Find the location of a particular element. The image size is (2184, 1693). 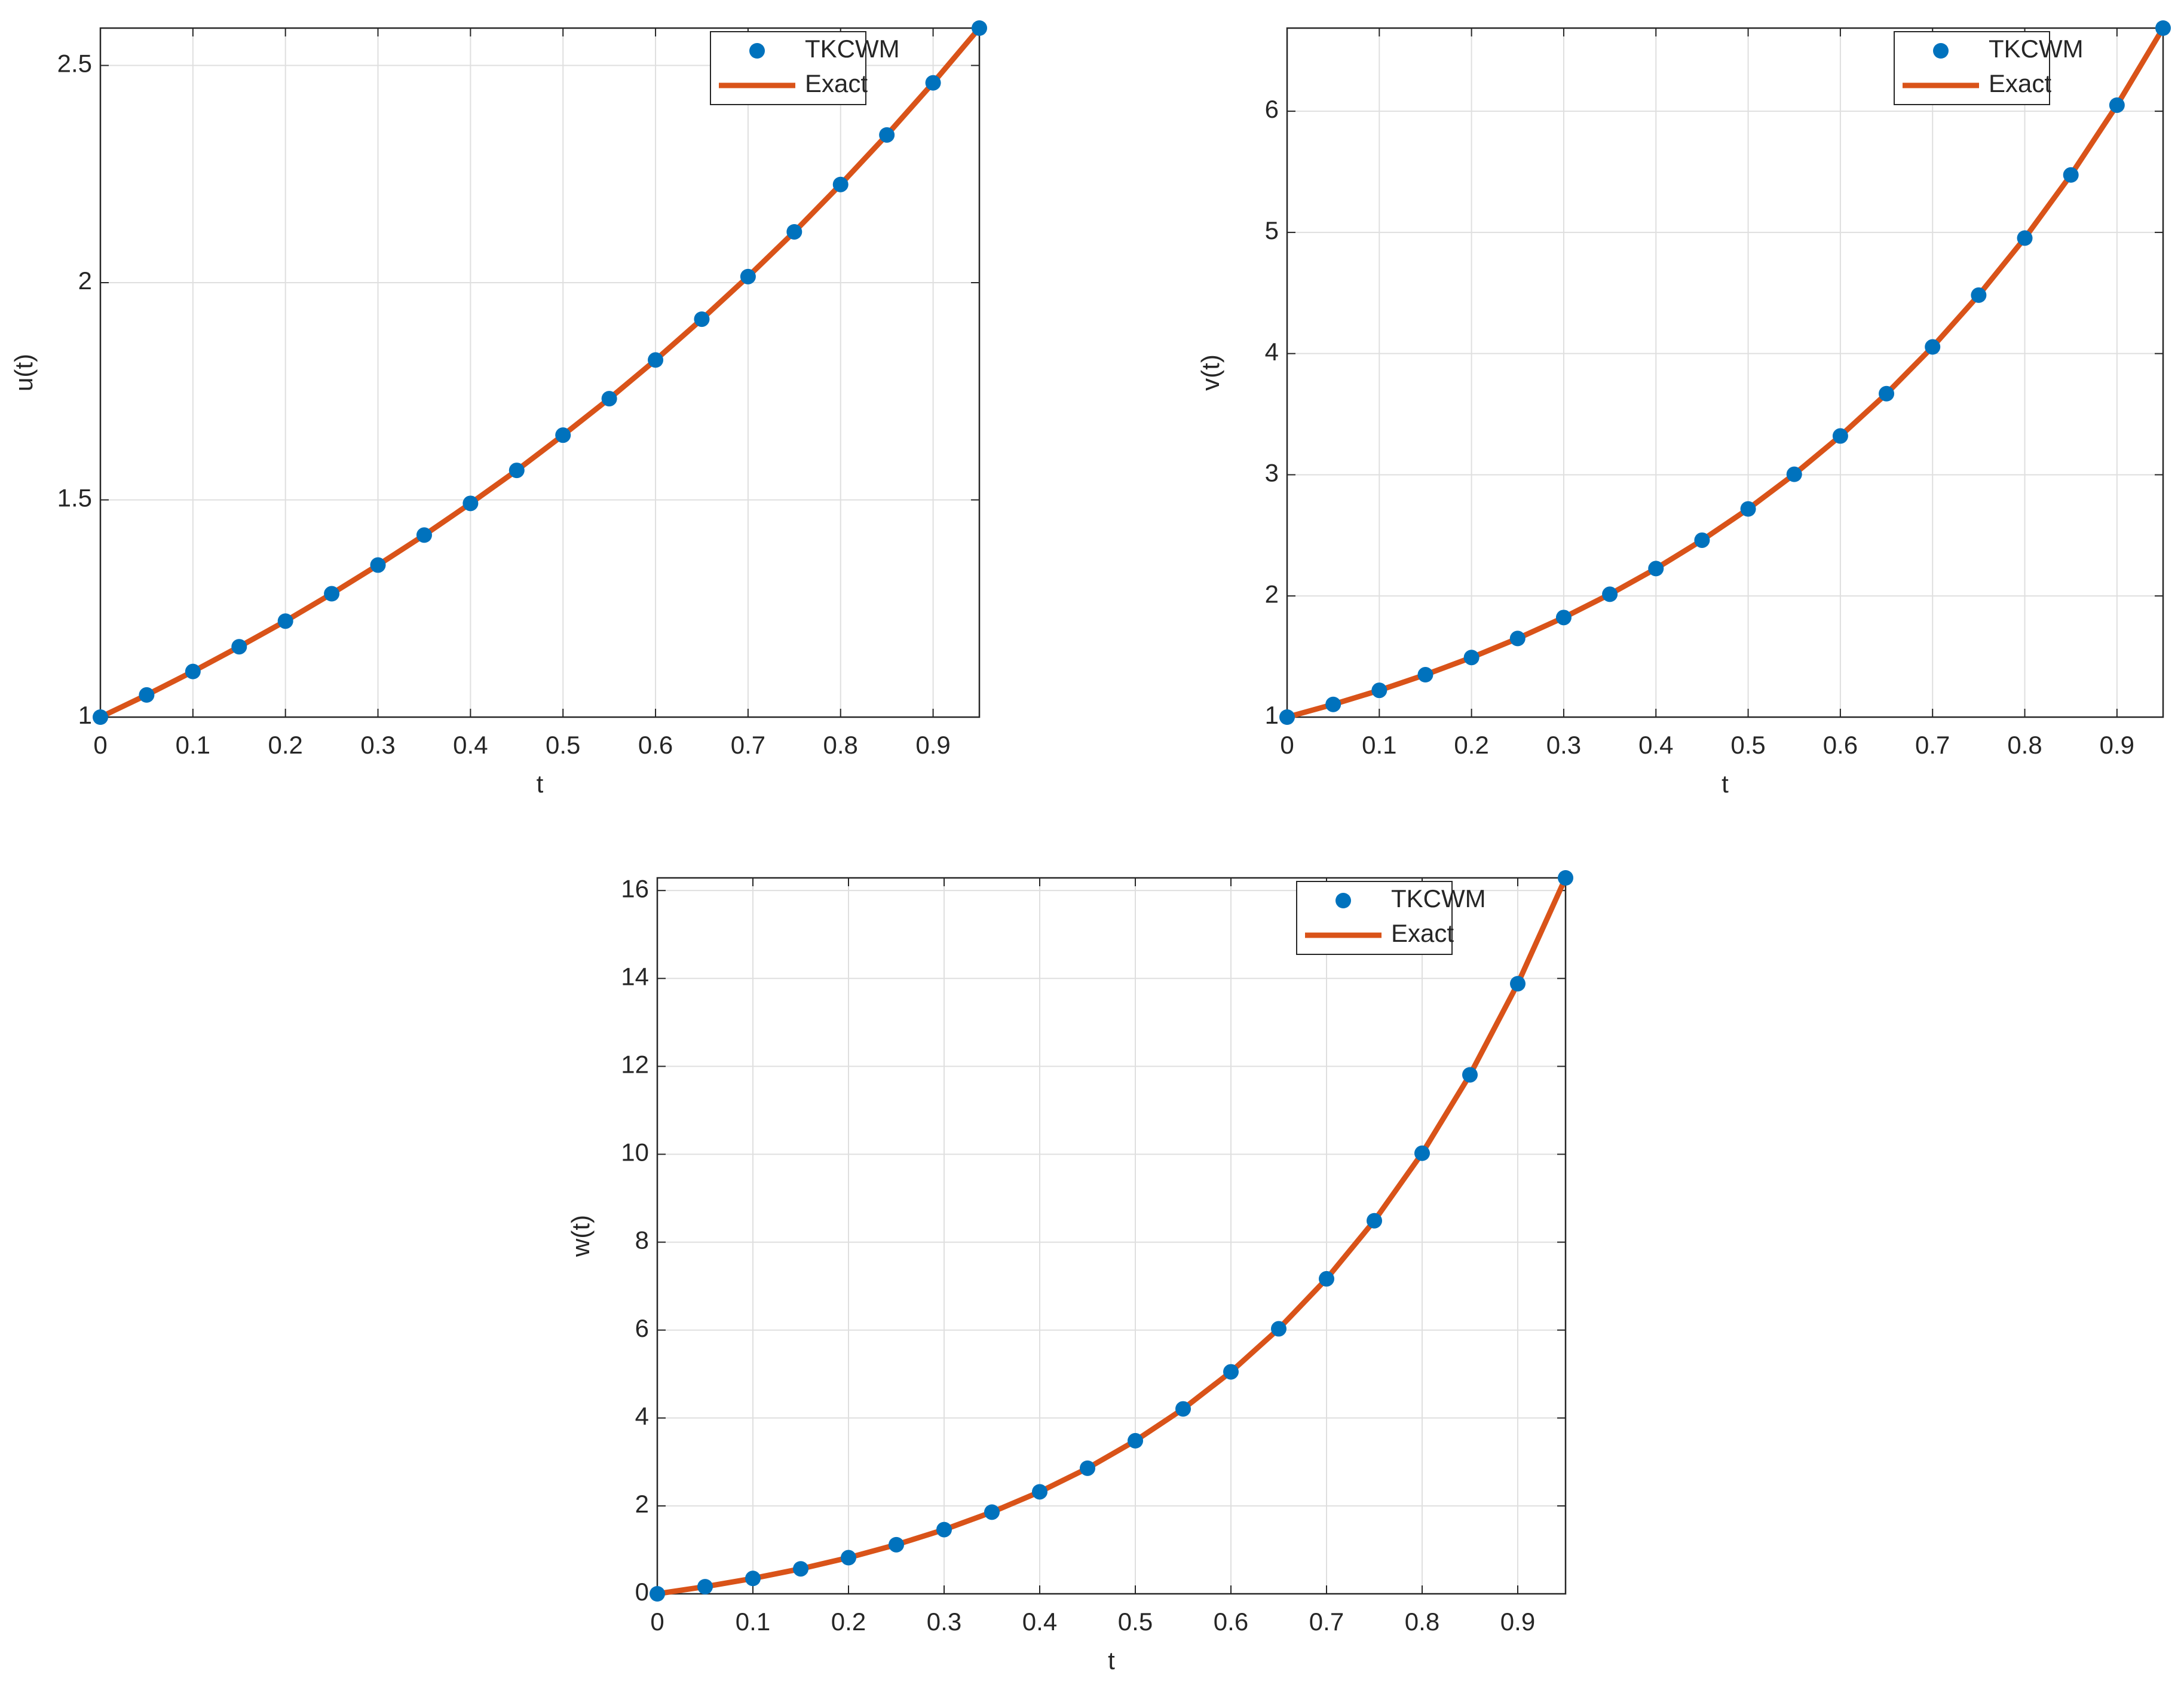

y-tick-label: 2.5 is located at coordinates (74, 64).